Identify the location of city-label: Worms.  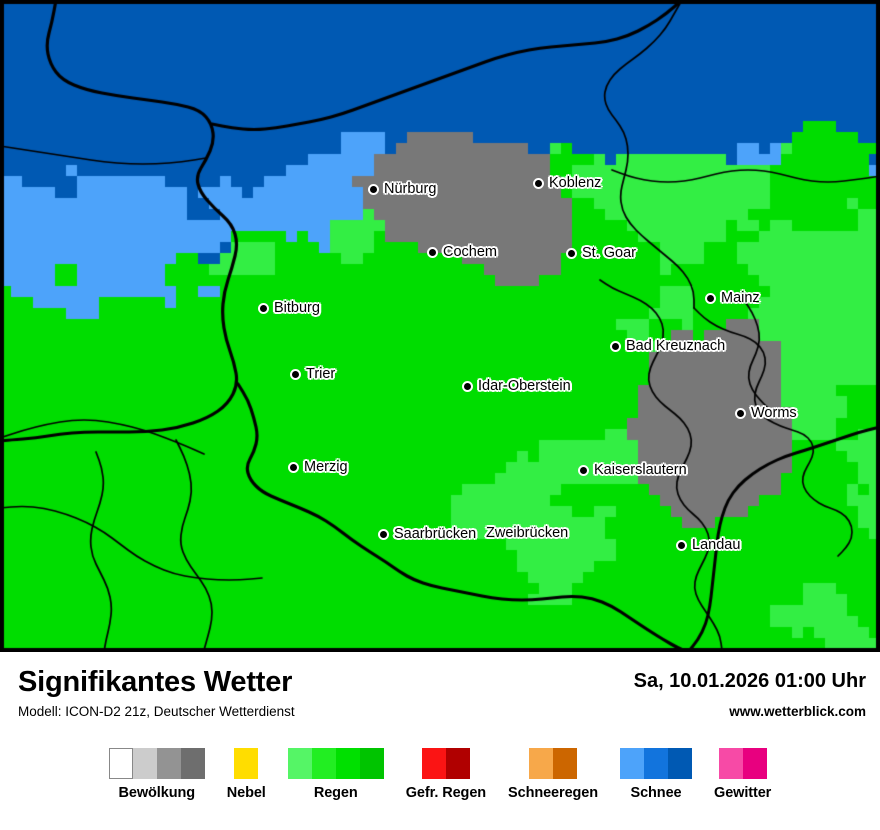
(774, 413).